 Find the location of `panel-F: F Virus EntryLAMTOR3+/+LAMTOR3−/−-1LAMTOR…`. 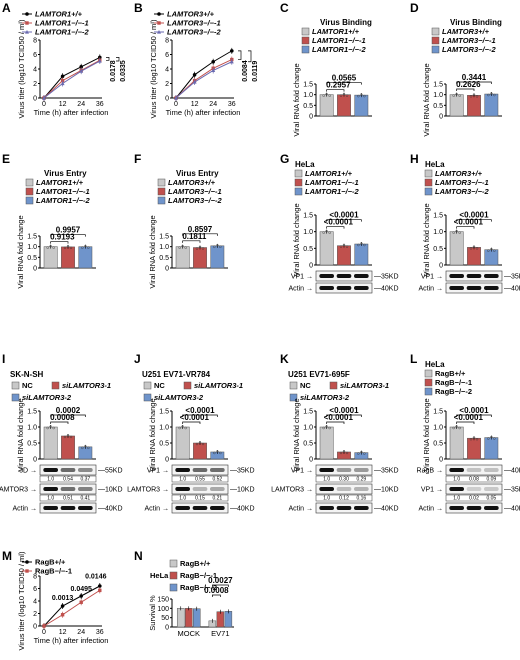

panel-F: F Virus EntryLAMTOR3+/+LAMTOR3−/−-1LAMTOR… is located at coordinates (181, 220).